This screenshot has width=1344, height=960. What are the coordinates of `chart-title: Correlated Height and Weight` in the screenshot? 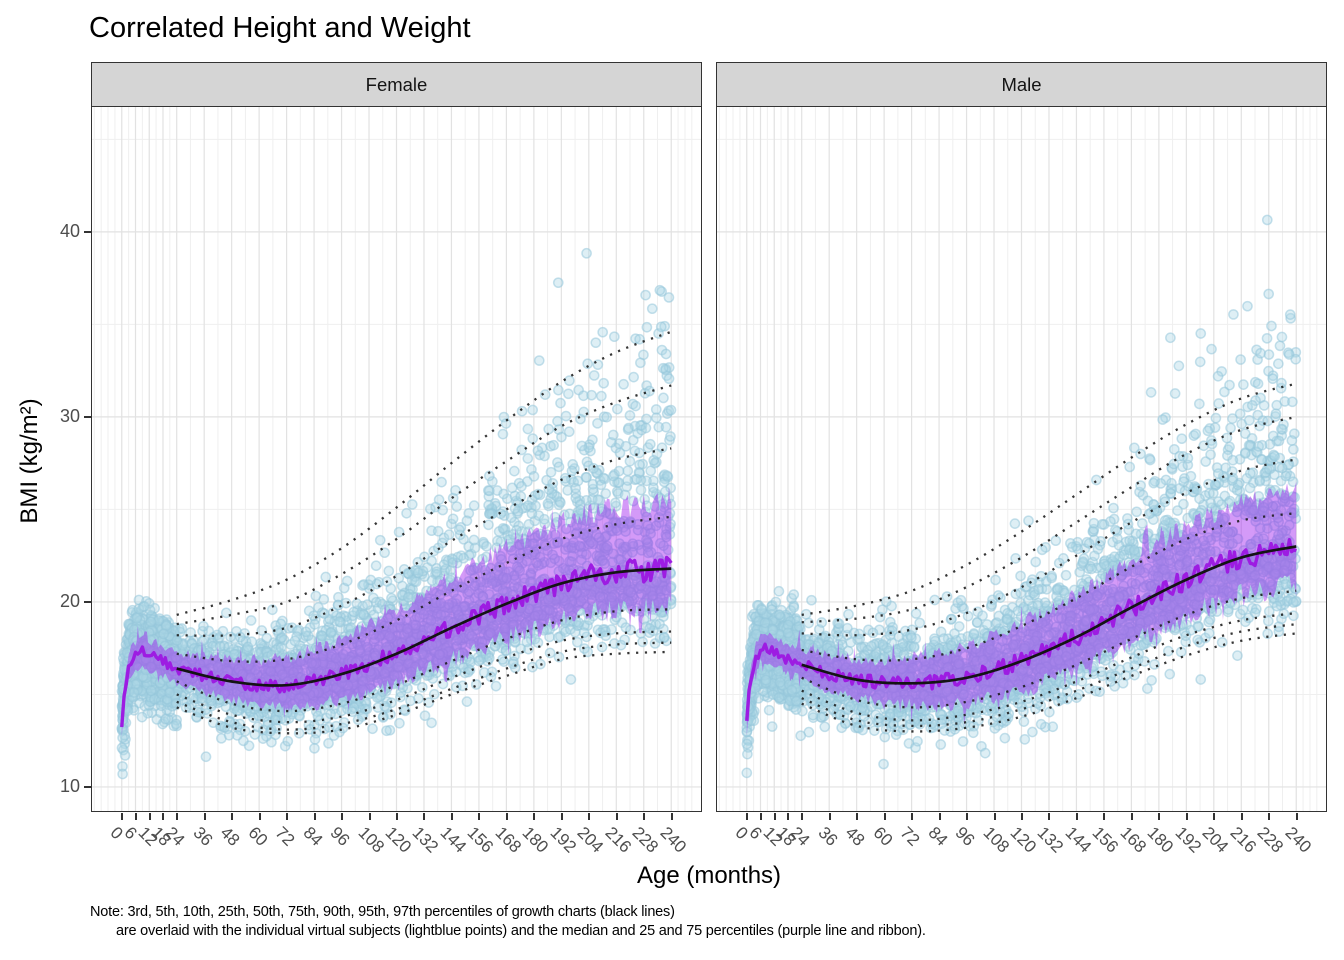 It's located at (280, 28).